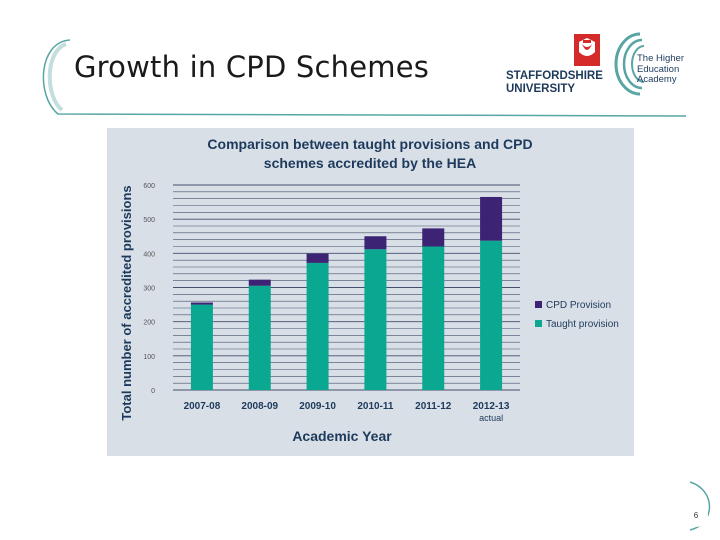  What do you see at coordinates (660, 58) in the screenshot?
I see `hea-line1: The Higher` at bounding box center [660, 58].